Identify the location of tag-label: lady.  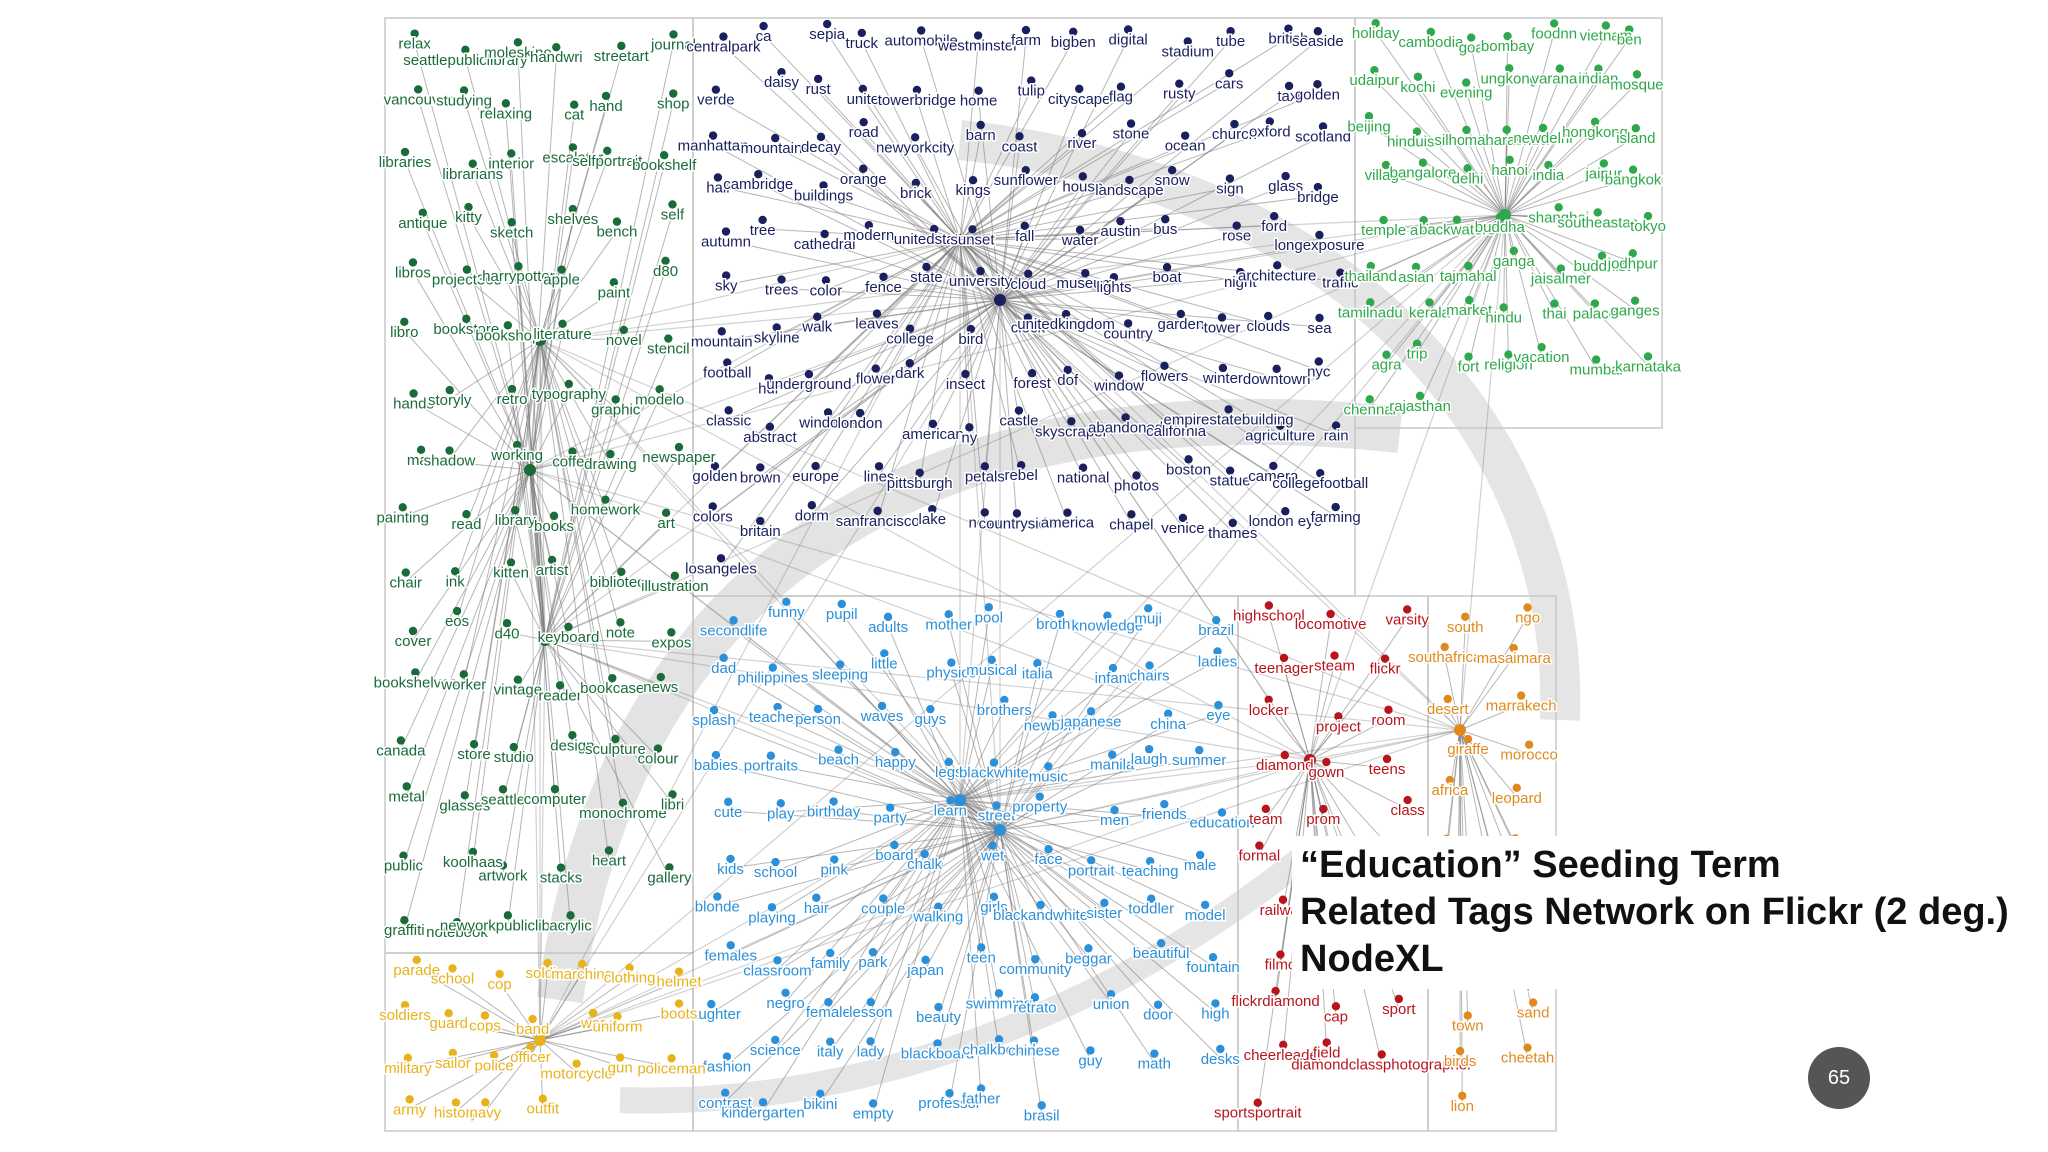
(871, 1051).